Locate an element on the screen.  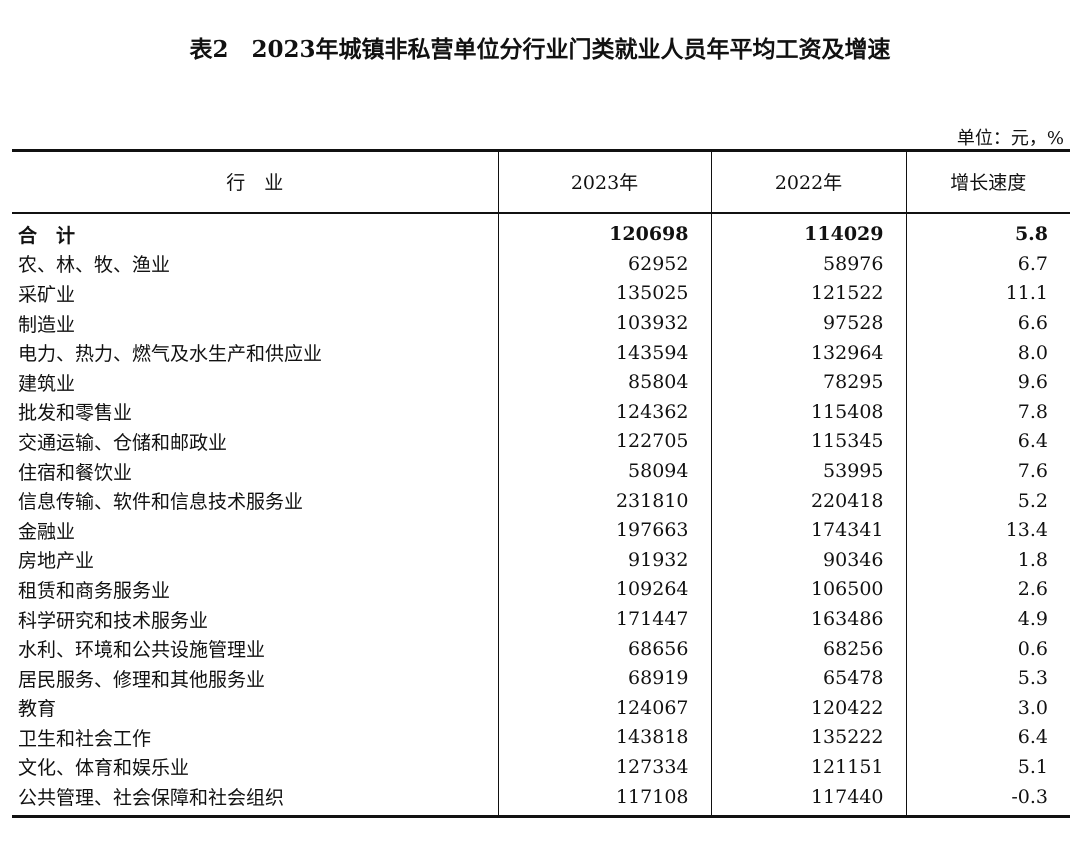
table-row: 卫生和社会工作 143818 135222 6.4 is located at coordinates (541, 737).